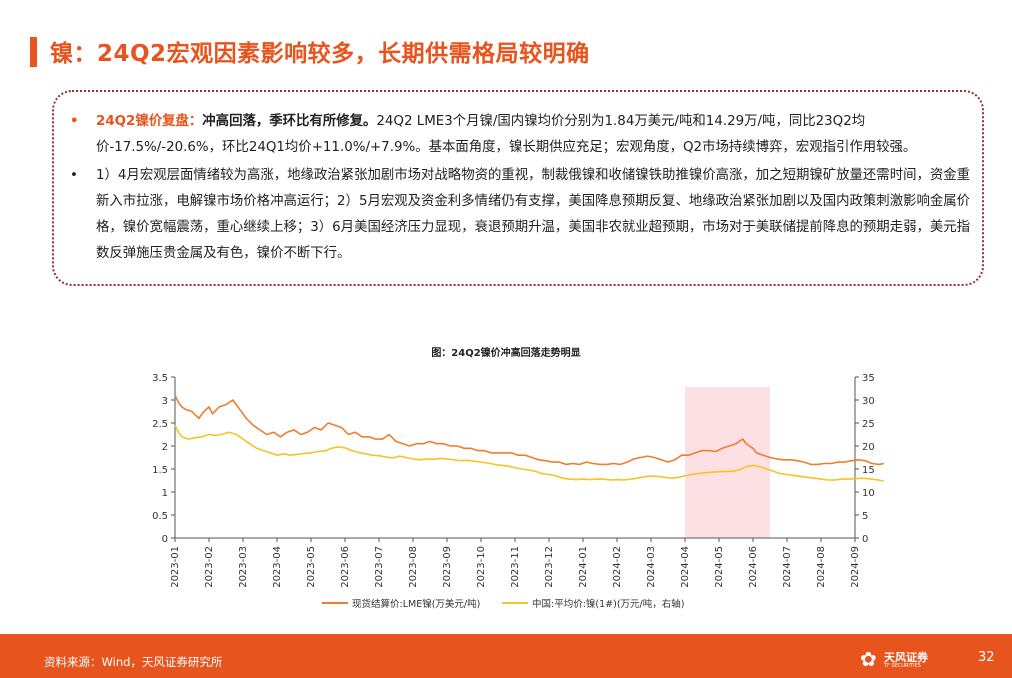  What do you see at coordinates (481, 567) in the screenshot?
I see `x-tick-label: 2023-10` at bounding box center [481, 567].